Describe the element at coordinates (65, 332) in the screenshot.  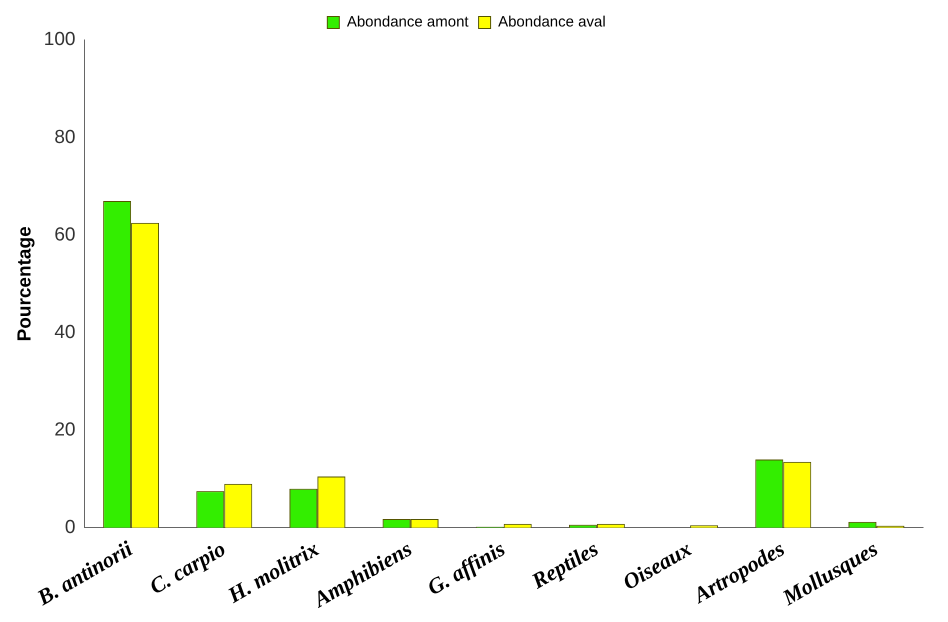
I see `y-tick-label: 40` at that location.